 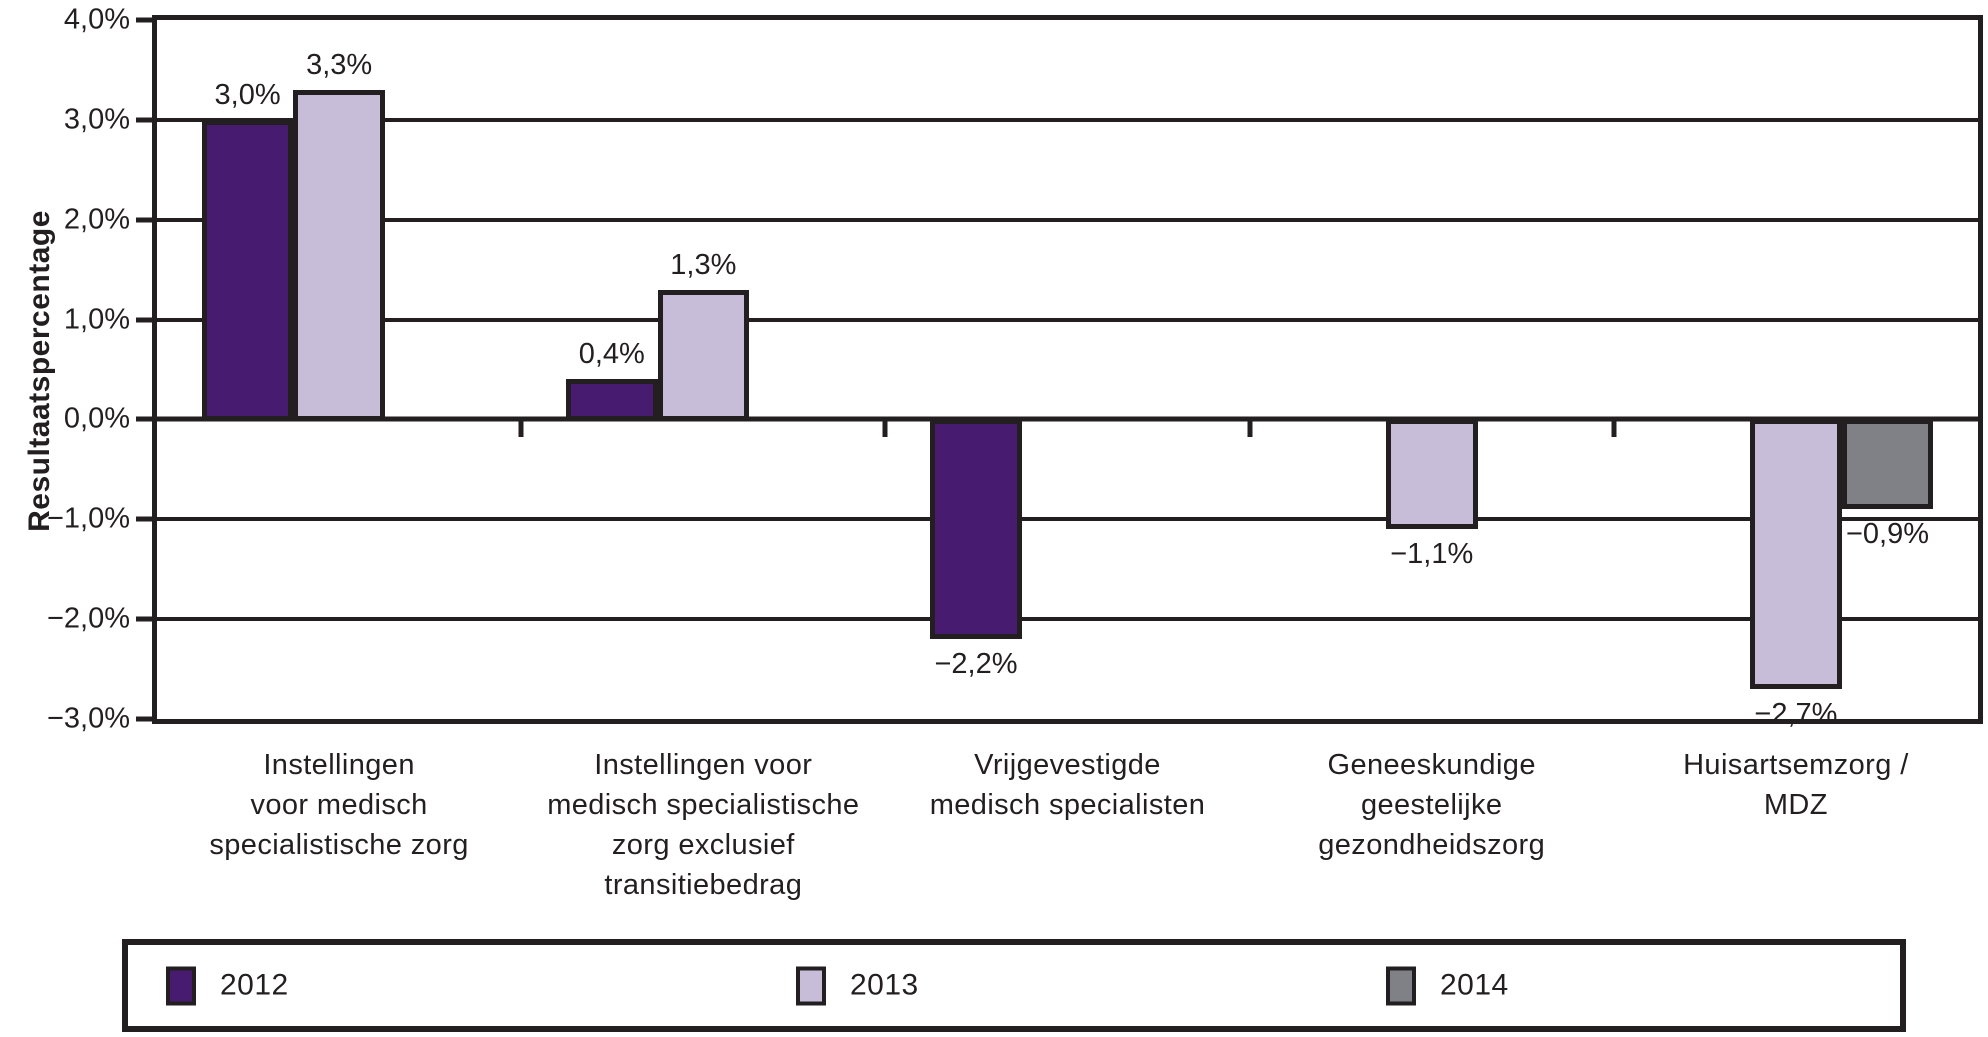 I want to click on y-tick-label: 2,0%, so click(x=96, y=219).